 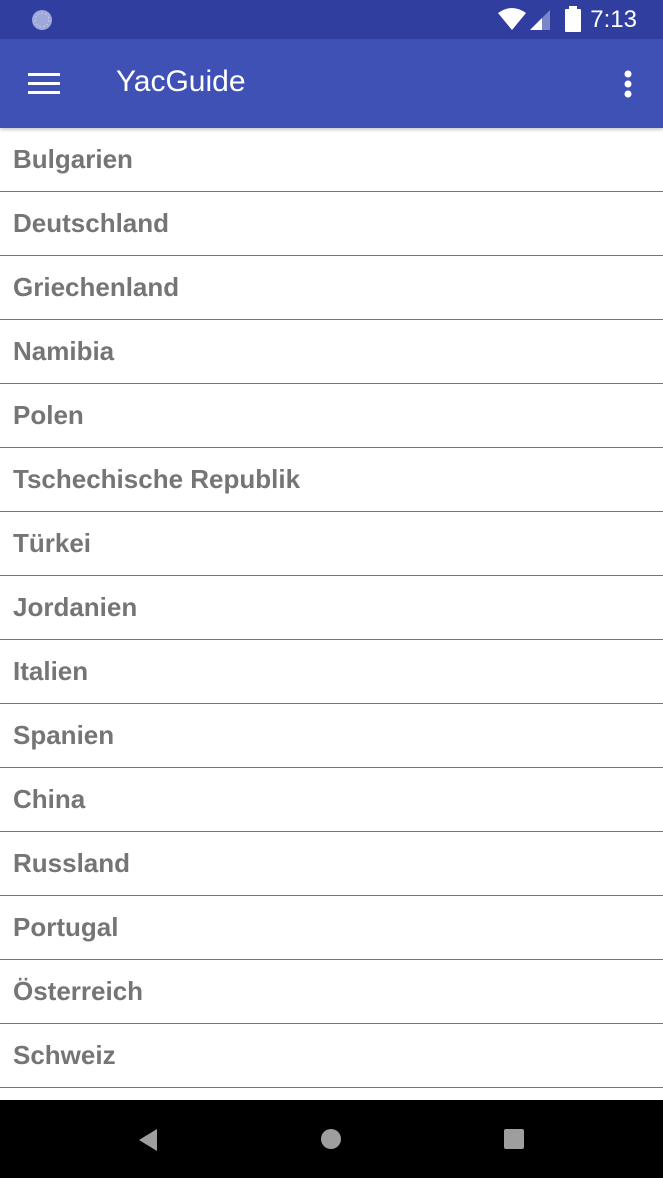 What do you see at coordinates (42, 20) in the screenshot?
I see `notification-icon` at bounding box center [42, 20].